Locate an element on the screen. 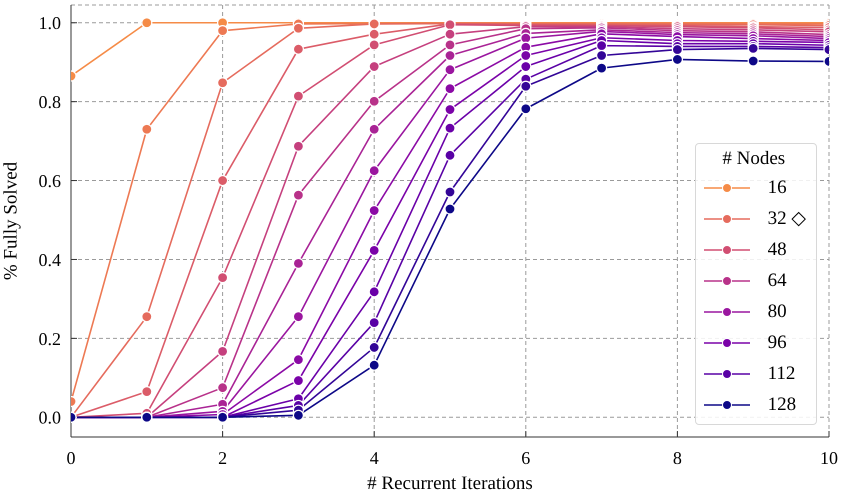 The image size is (841, 497). y-axis-title: % Fully Solved is located at coordinates (11, 220).